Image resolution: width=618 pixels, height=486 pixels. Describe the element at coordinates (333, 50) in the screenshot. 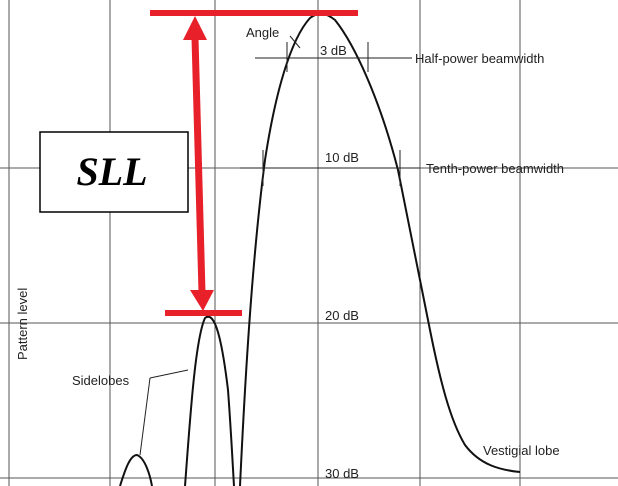

I see `level-label: 3 dB` at that location.